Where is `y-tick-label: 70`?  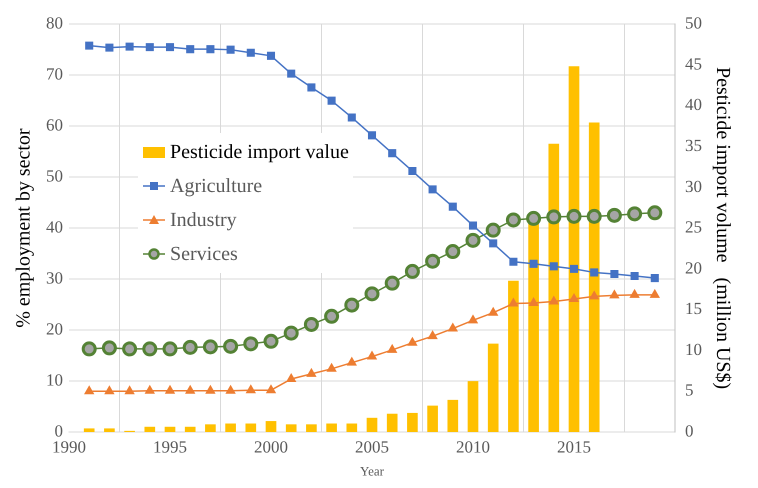 y-tick-label: 70 is located at coordinates (54, 74).